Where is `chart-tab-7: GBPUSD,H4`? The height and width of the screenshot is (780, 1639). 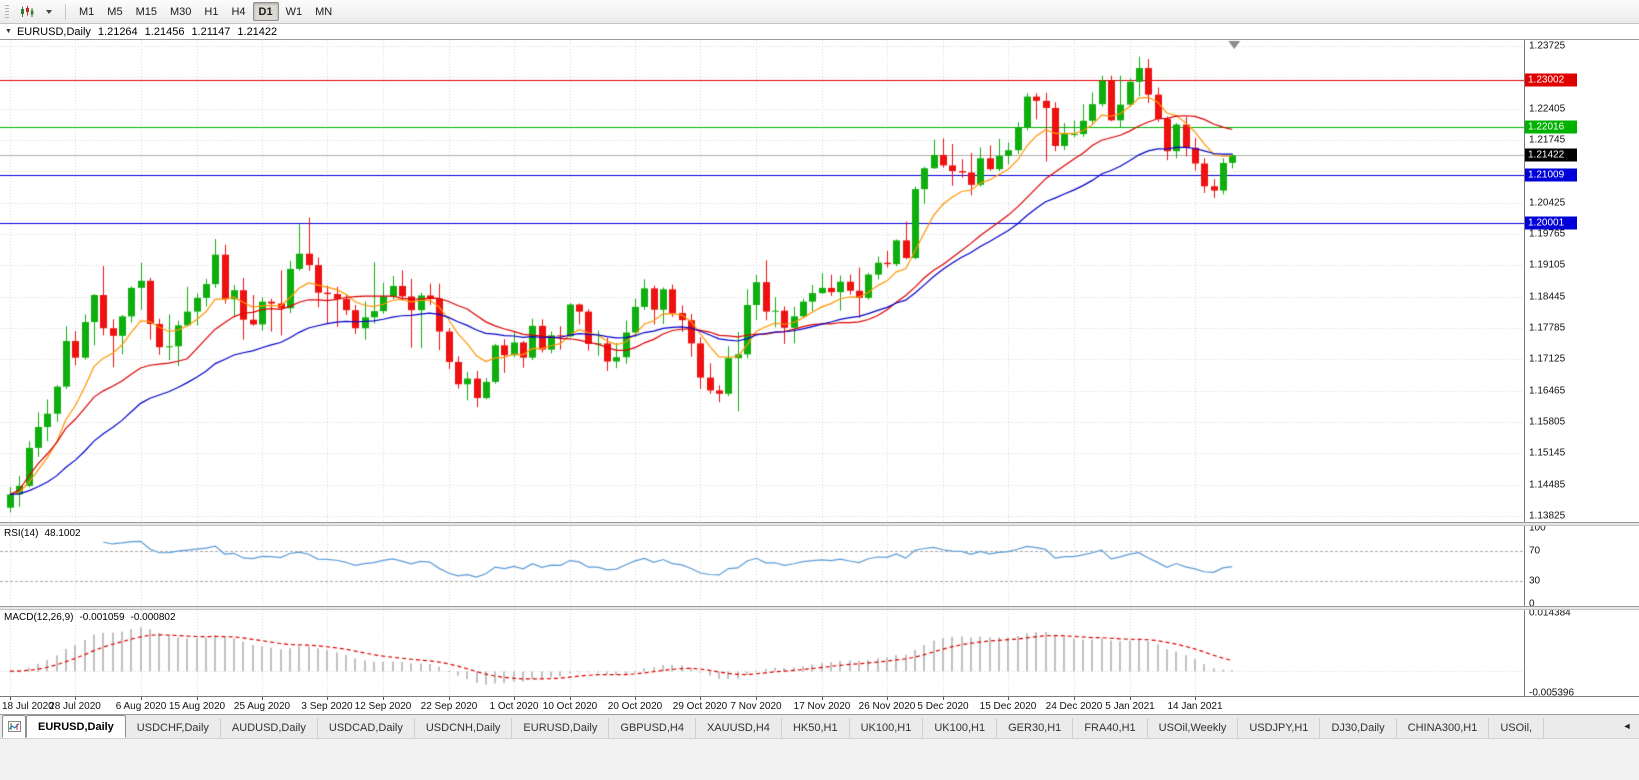
chart-tab-7: GBPUSD,H4 is located at coordinates (652, 728).